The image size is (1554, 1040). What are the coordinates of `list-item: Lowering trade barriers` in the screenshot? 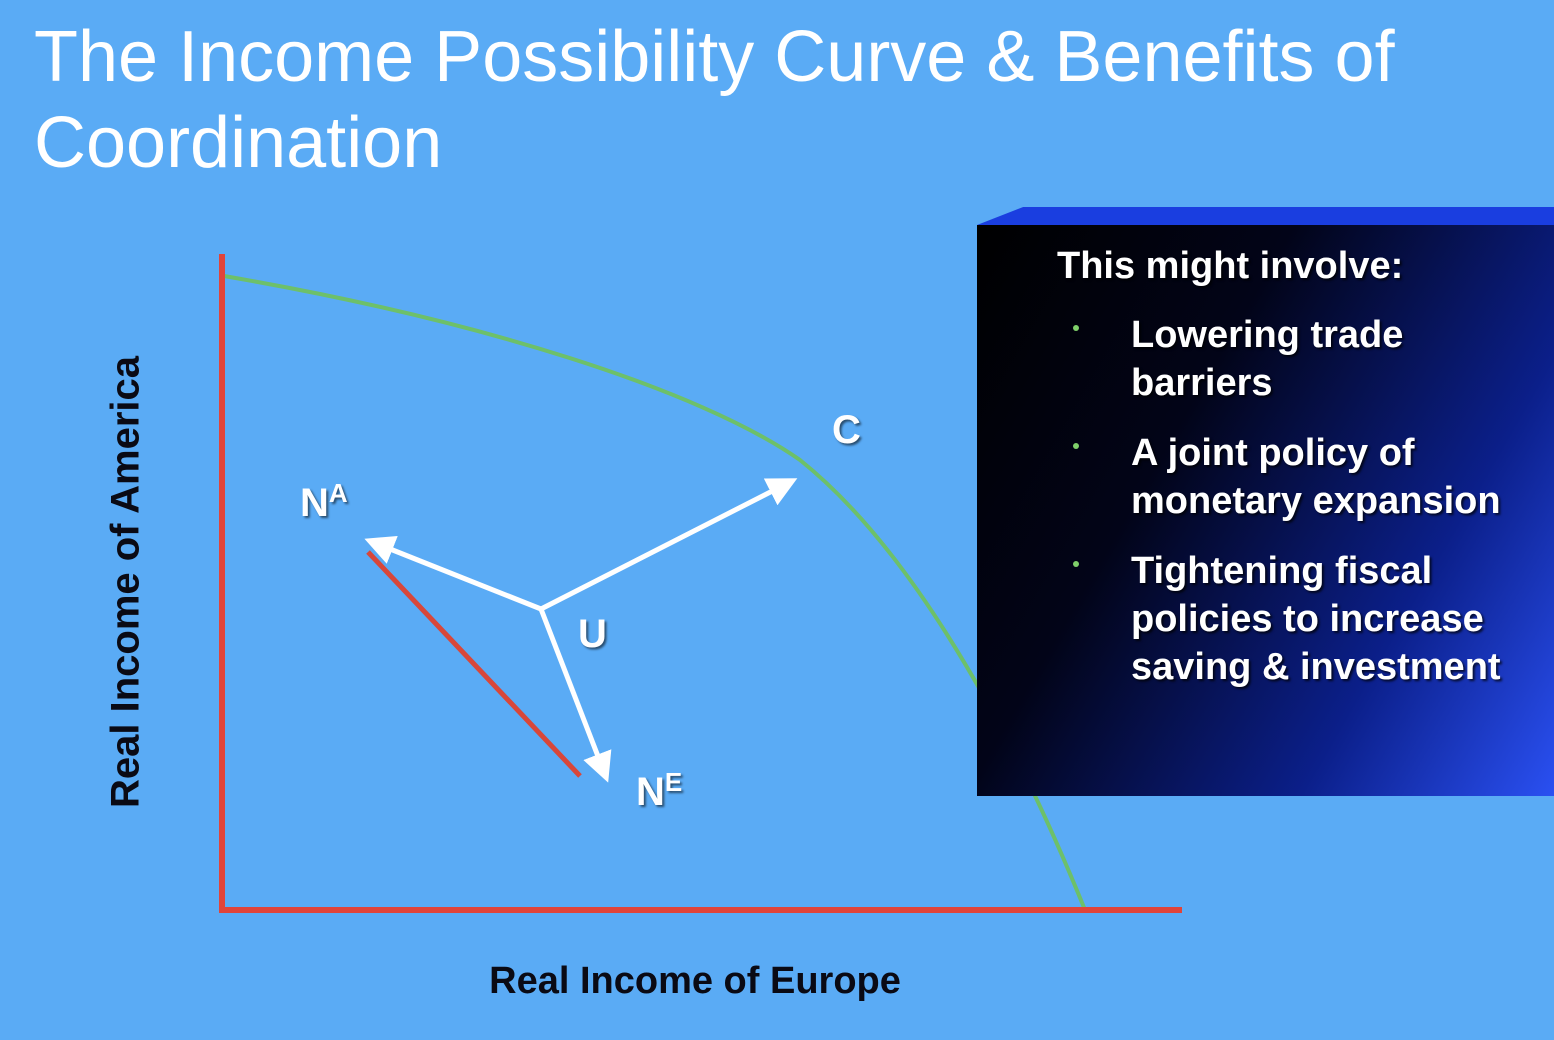 It's located at (1255, 359).